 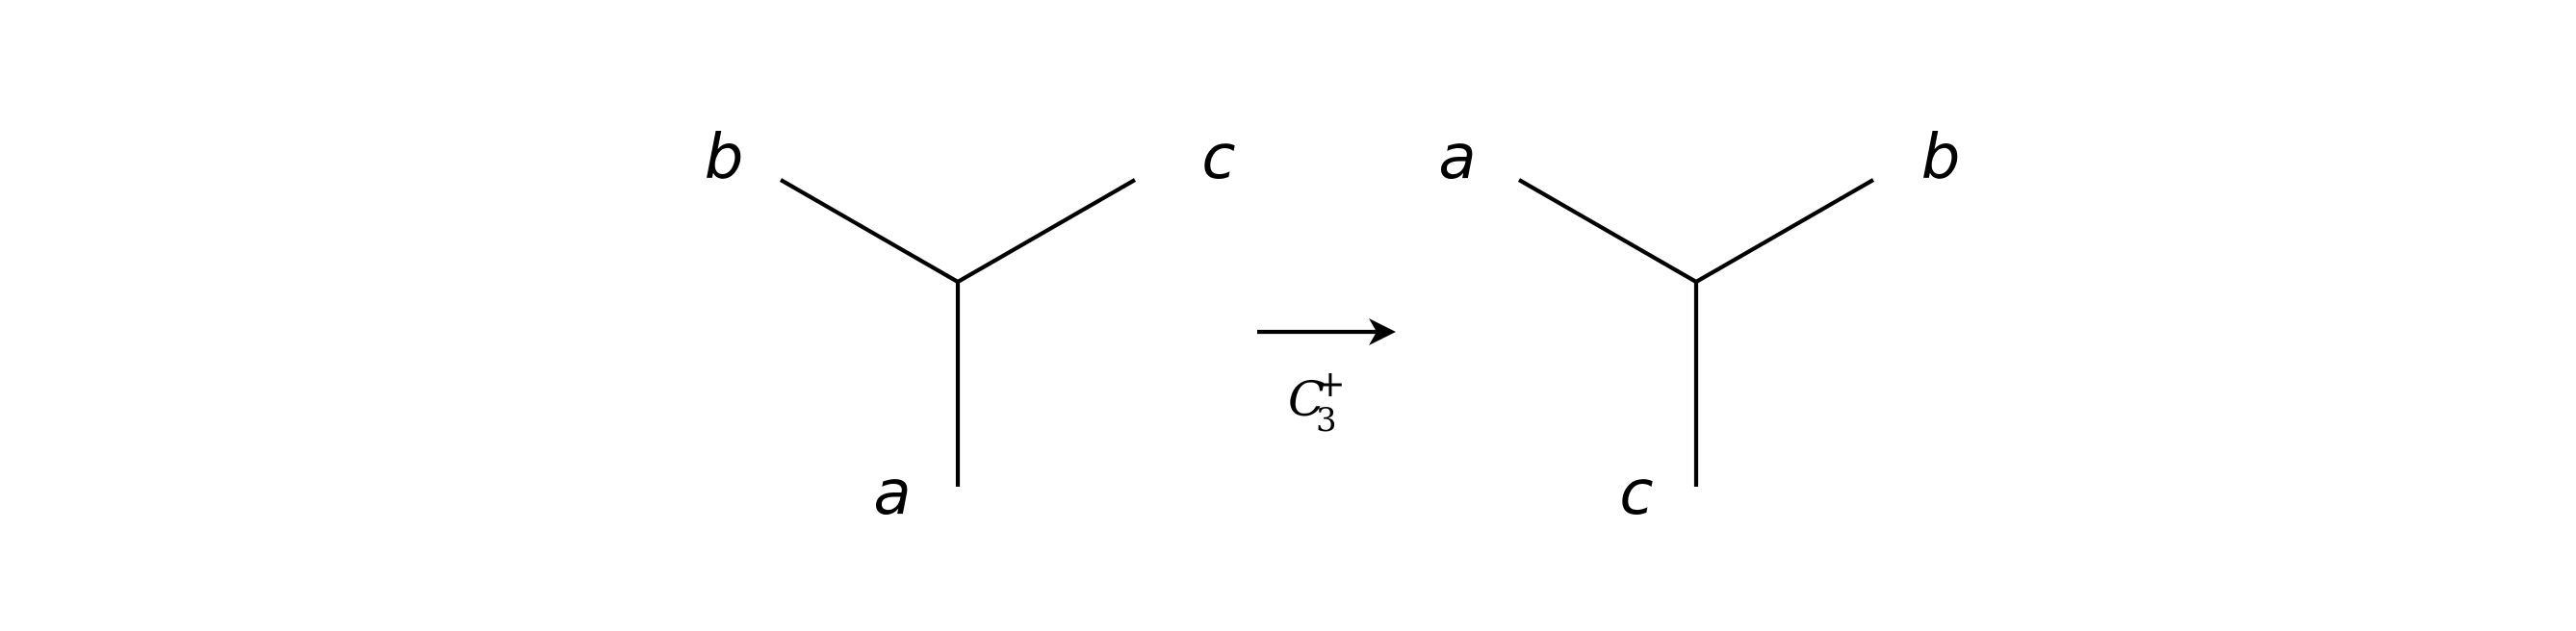 I want to click on rotation-arrow: C 3 +, so click(x=1326, y=379).